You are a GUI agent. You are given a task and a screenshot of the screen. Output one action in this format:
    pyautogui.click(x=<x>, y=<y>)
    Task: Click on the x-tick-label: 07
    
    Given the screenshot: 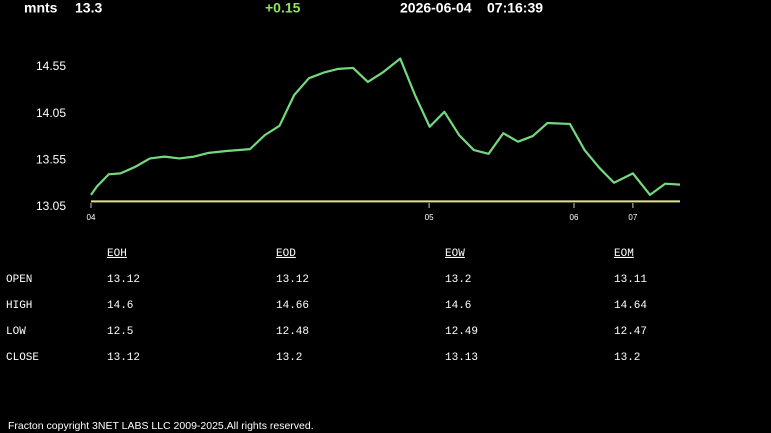 What is the action you would take?
    pyautogui.click(x=632, y=217)
    